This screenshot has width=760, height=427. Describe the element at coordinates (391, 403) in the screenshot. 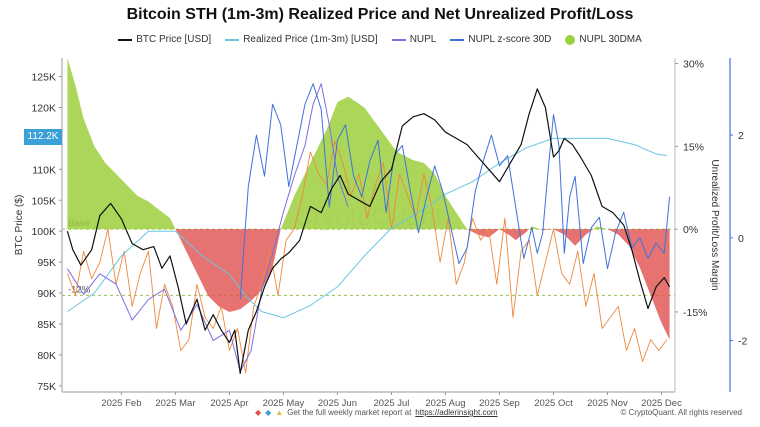

I see `x-tick-label: 2025 Jul` at that location.